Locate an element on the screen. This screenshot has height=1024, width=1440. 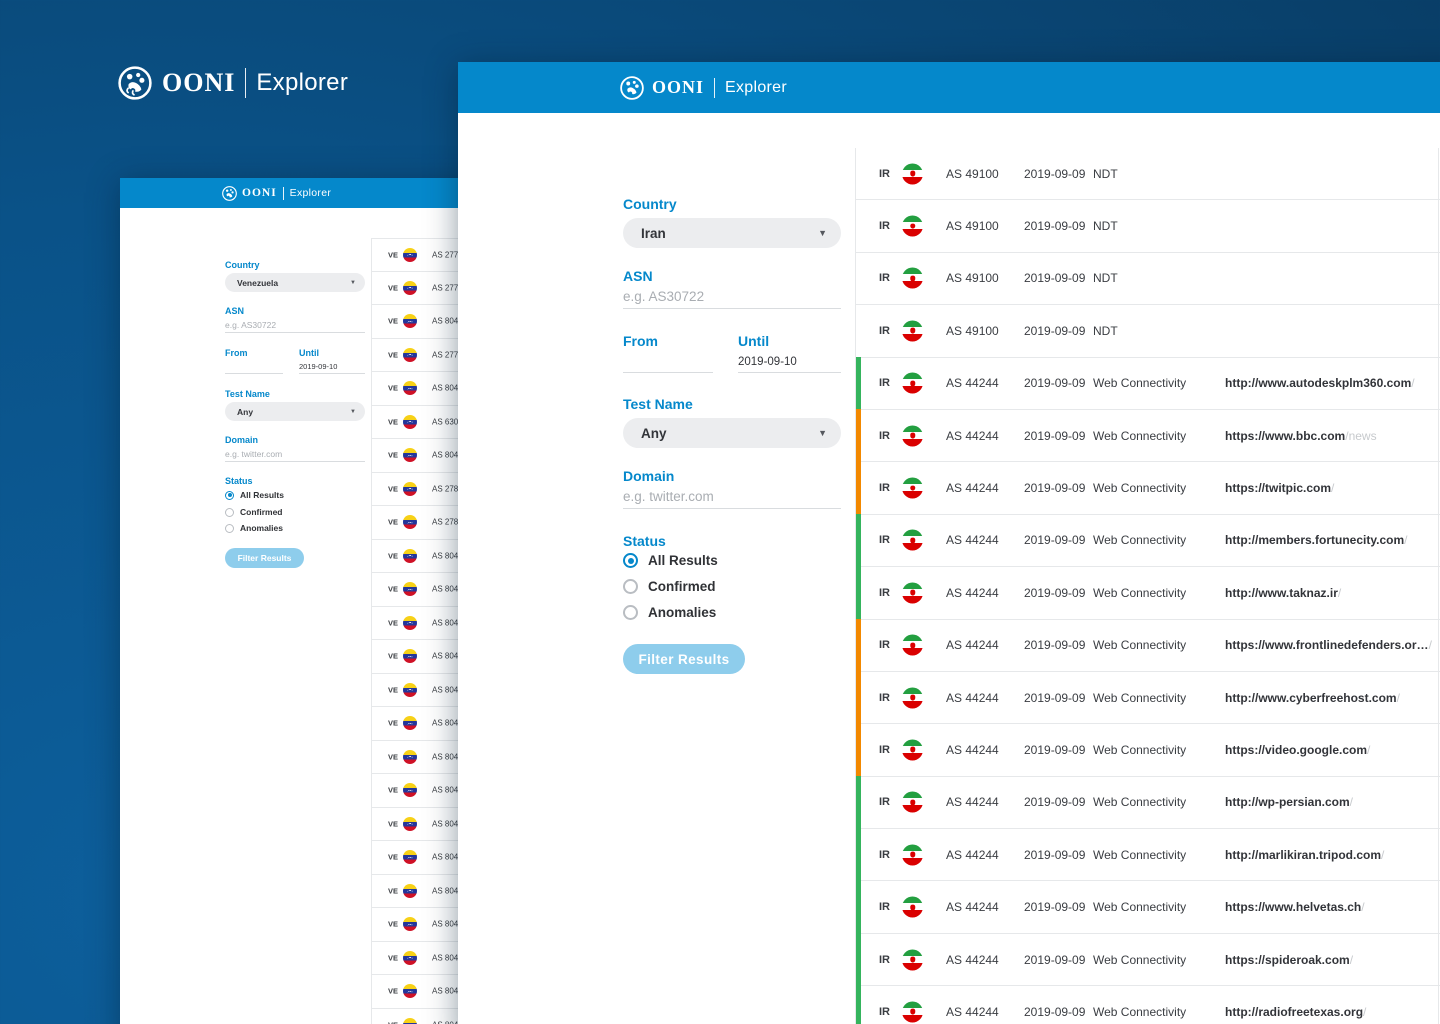
measurement-url: http://wp-persian.com/ is located at coordinates (1331, 802).